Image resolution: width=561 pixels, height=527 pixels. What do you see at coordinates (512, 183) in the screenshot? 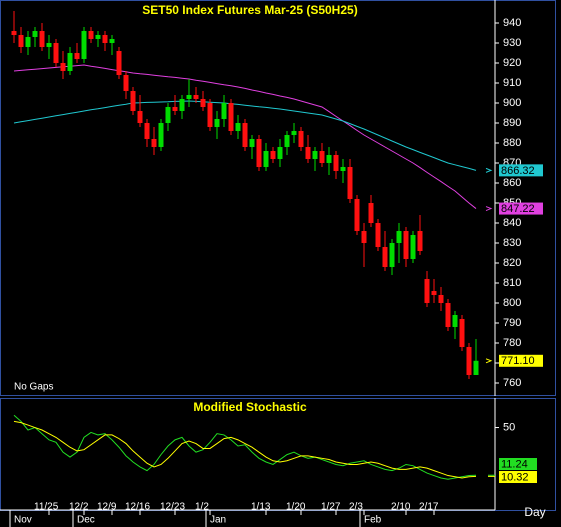
I see `y-tick-label: 860` at bounding box center [512, 183].